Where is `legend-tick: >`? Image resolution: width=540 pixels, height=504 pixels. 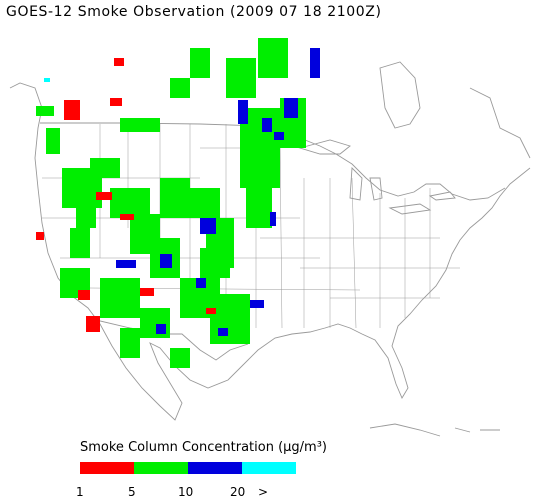
legend-tick: > is located at coordinates (263, 492).